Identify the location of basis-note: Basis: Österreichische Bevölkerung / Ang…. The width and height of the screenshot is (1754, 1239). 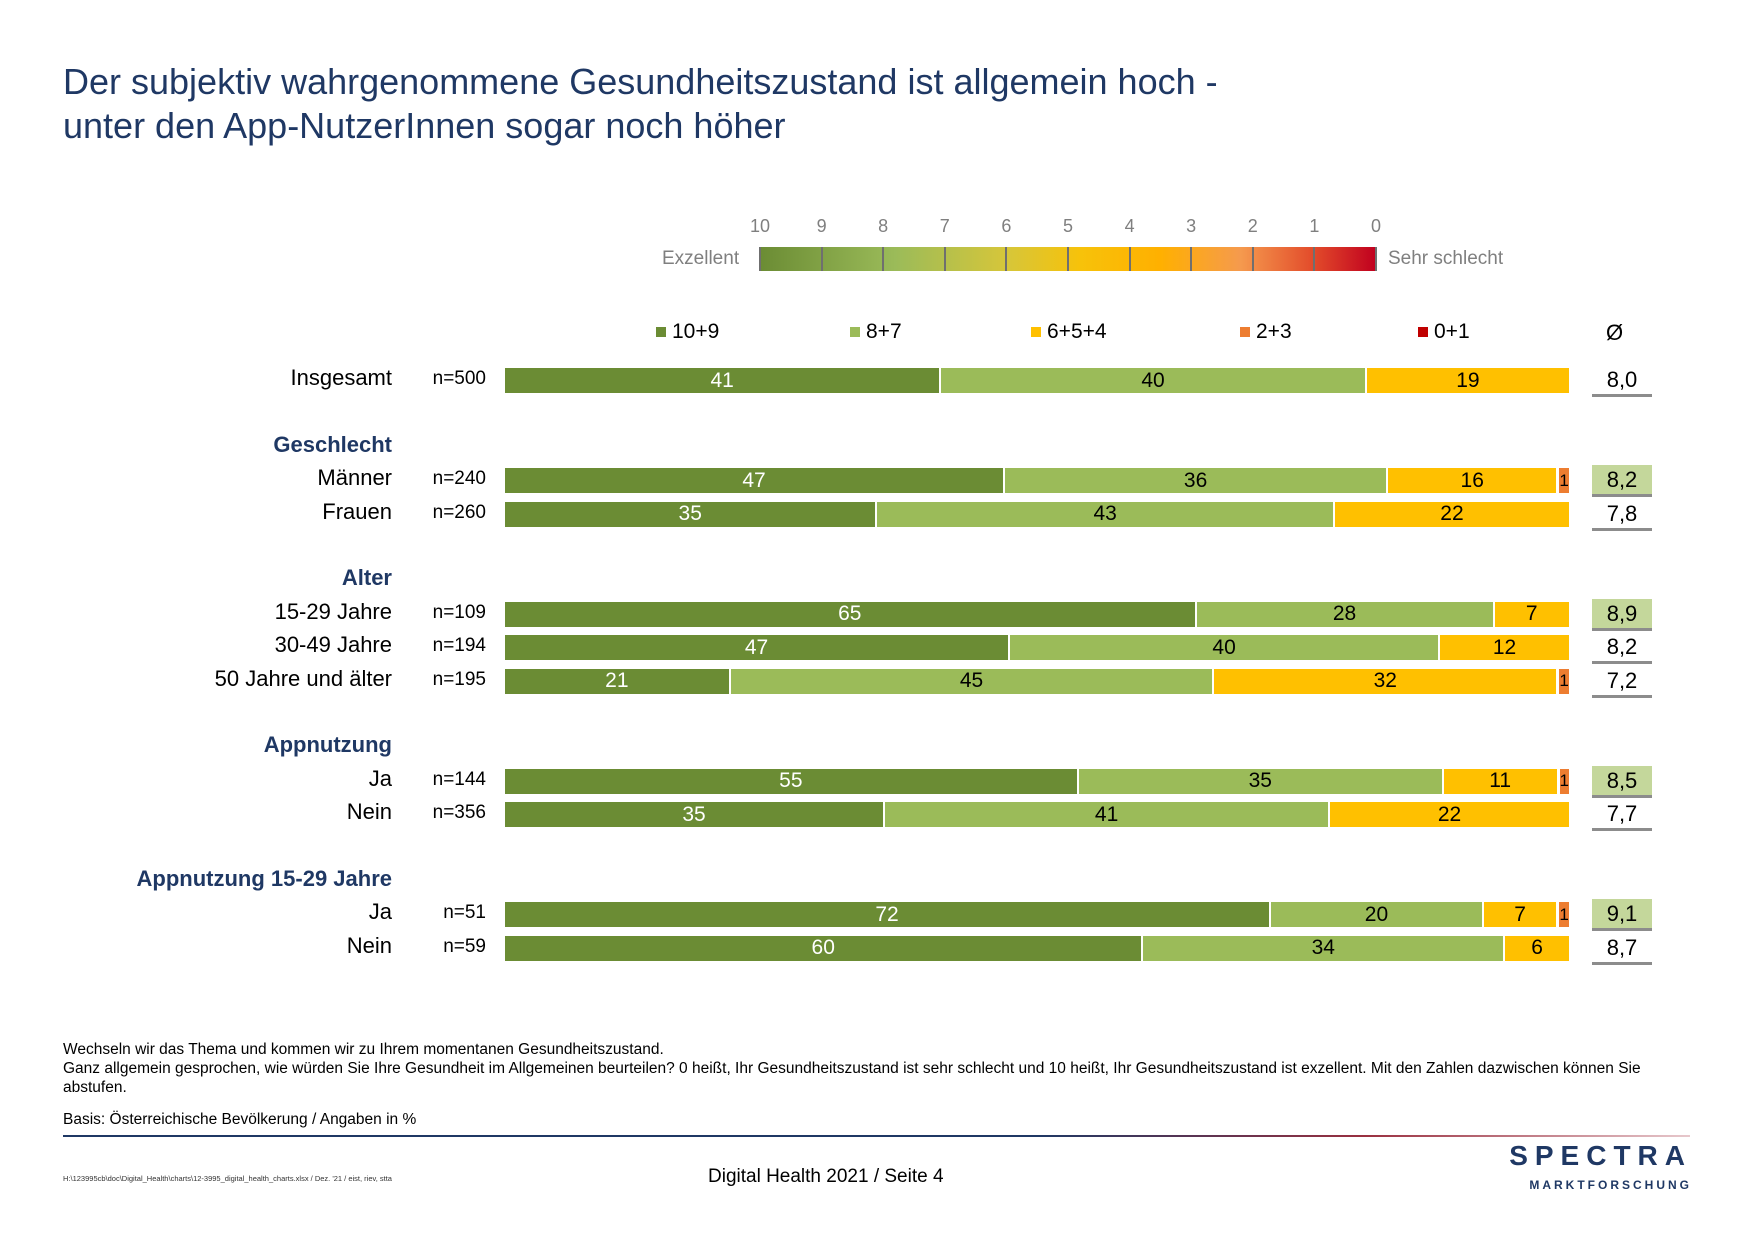
(240, 1119).